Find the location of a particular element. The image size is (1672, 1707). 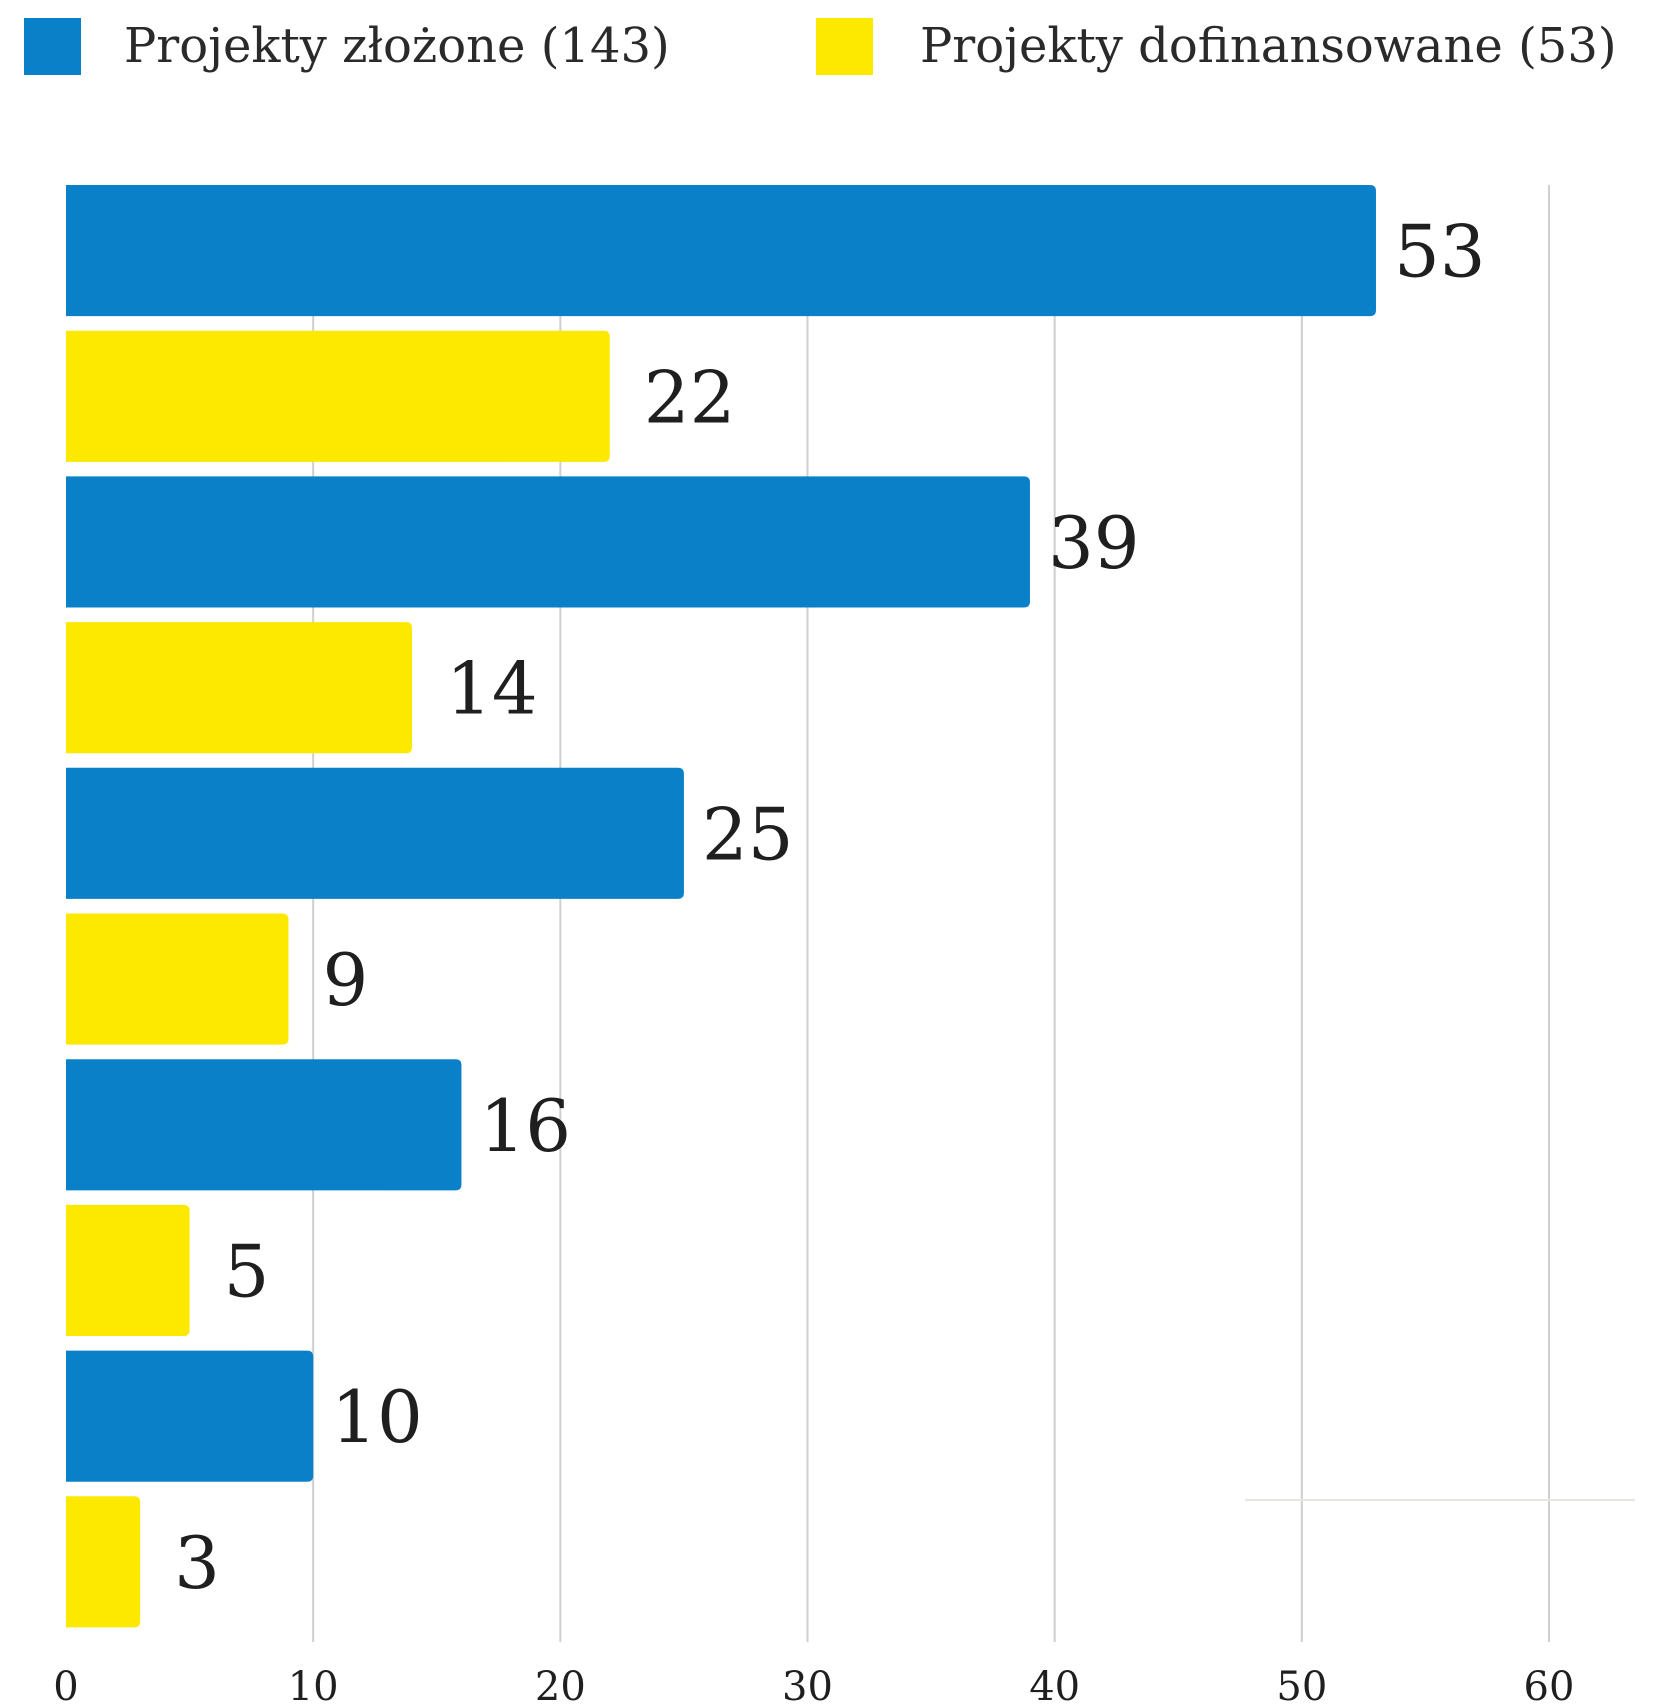

bar-value-label-submitted-2: 39 is located at coordinates (1094, 543).